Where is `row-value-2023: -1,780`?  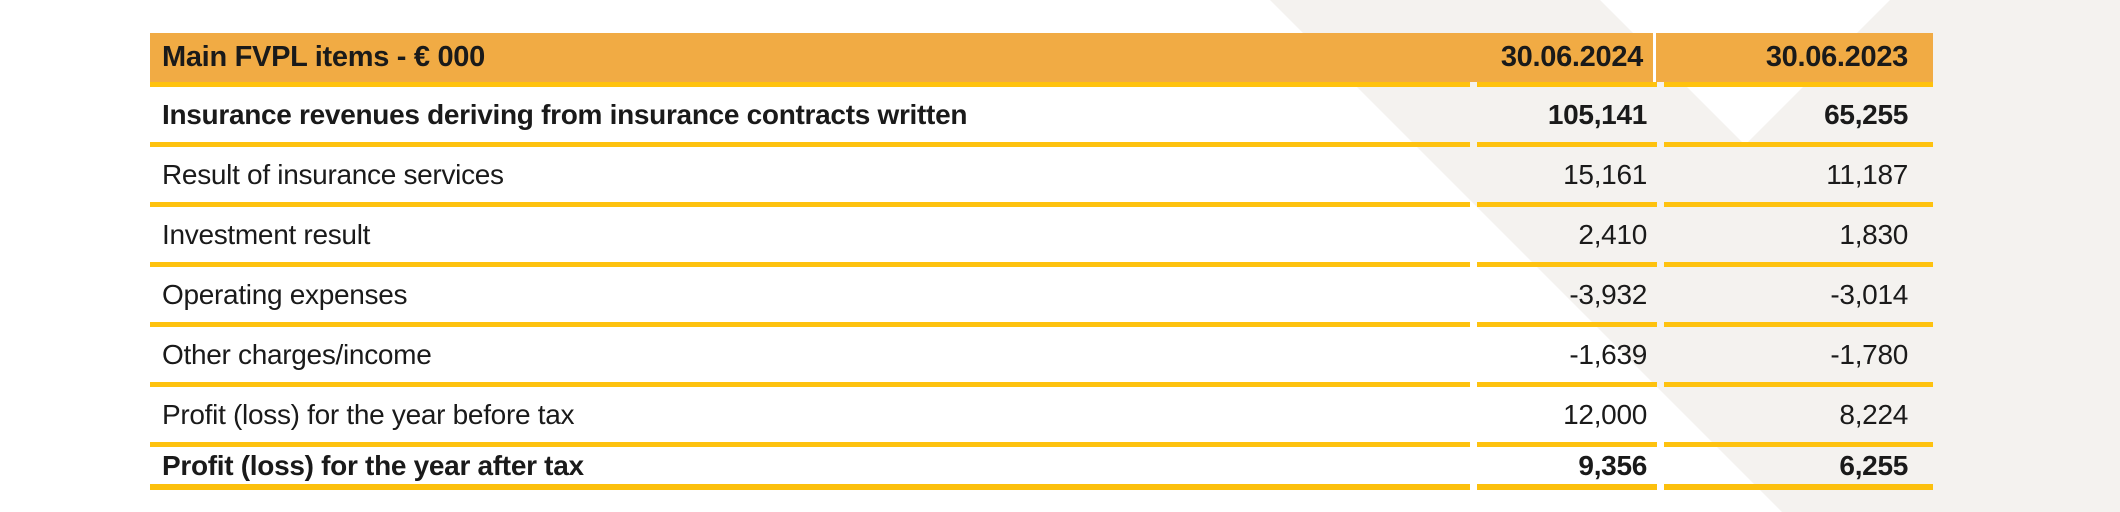 row-value-2023: -1,780 is located at coordinates (1798, 357).